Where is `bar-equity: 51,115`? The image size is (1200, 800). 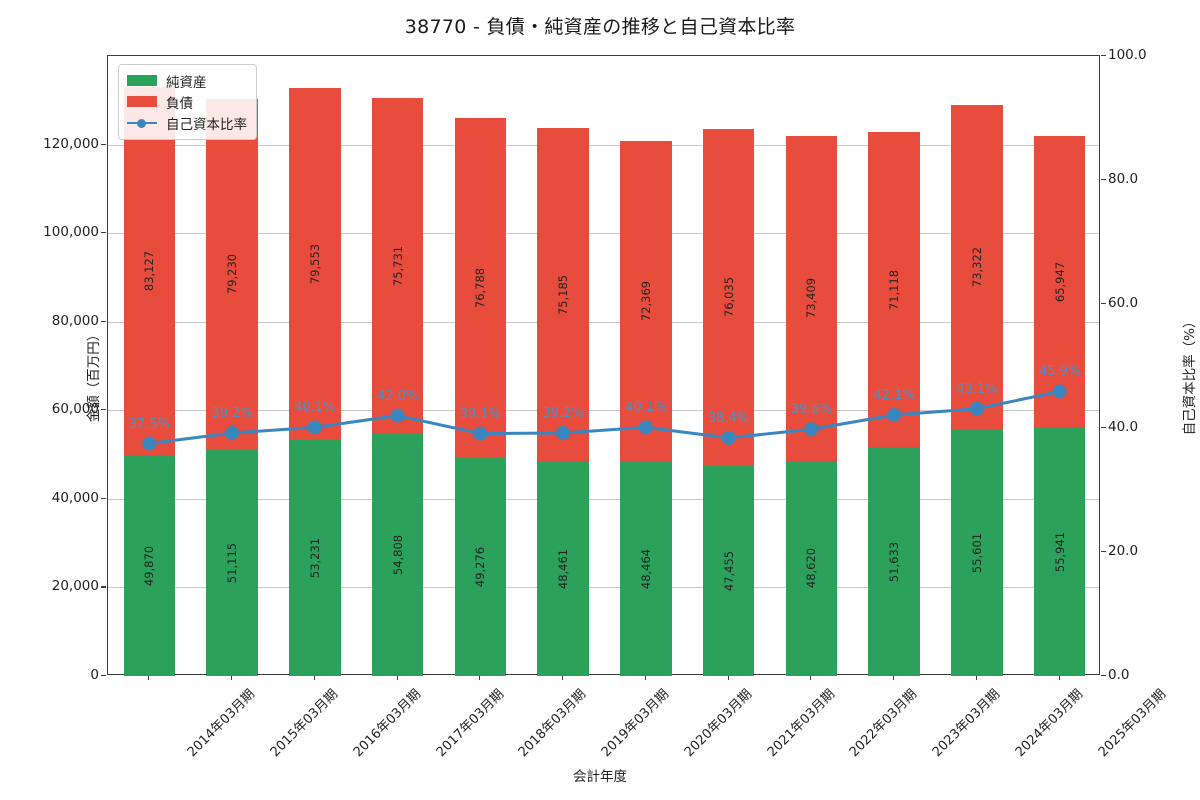
bar-equity: 51,115 is located at coordinates (232, 562).